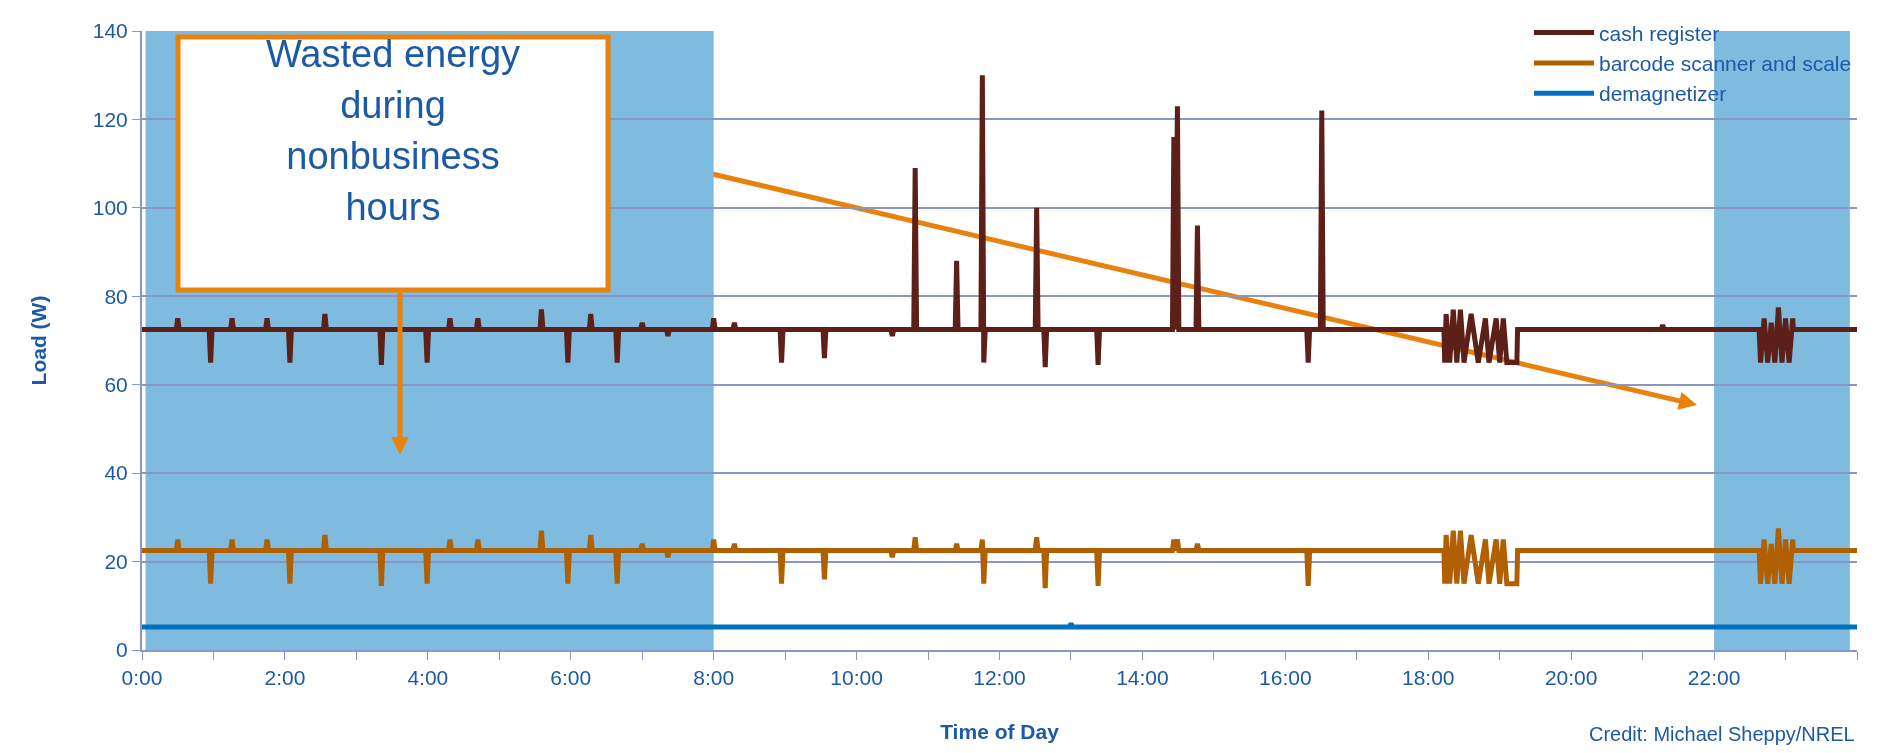 The width and height of the screenshot is (1887, 753). Describe the element at coordinates (110, 31) in the screenshot. I see `y-tick-label: 140` at that location.